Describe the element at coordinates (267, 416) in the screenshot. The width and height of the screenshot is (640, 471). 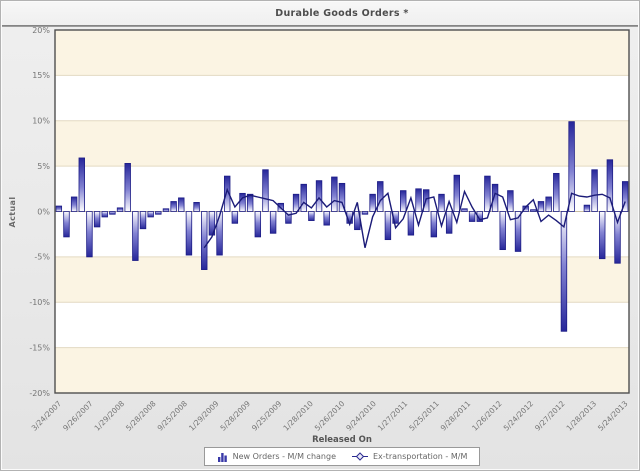
I see `x-tick-label: 9/25/2009` at that location.